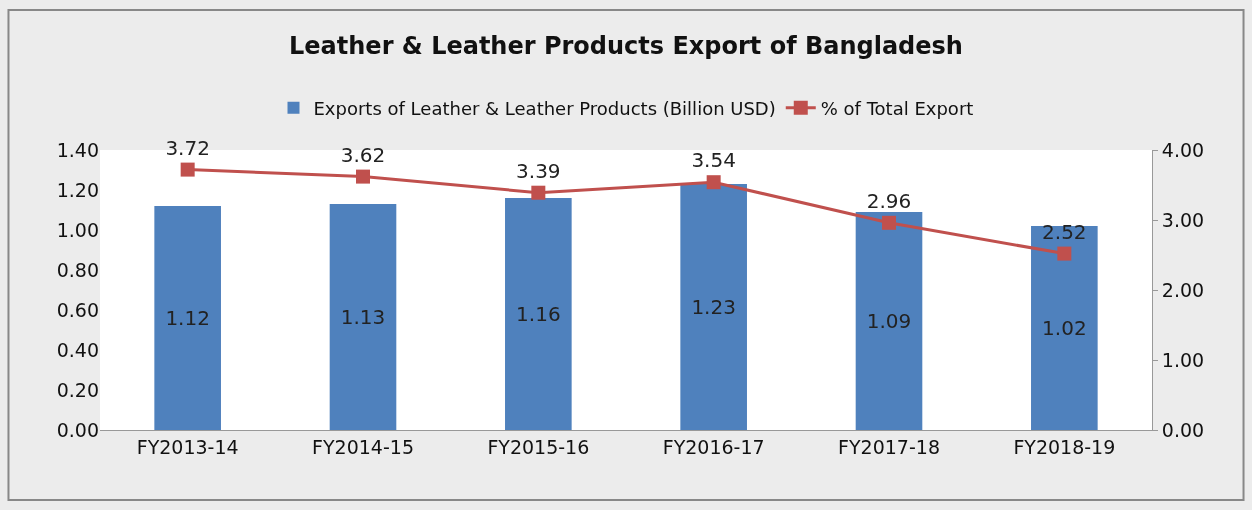 The image size is (1252, 510). What do you see at coordinates (538, 170) in the screenshot?
I see `data-label: 3.39` at bounding box center [538, 170].